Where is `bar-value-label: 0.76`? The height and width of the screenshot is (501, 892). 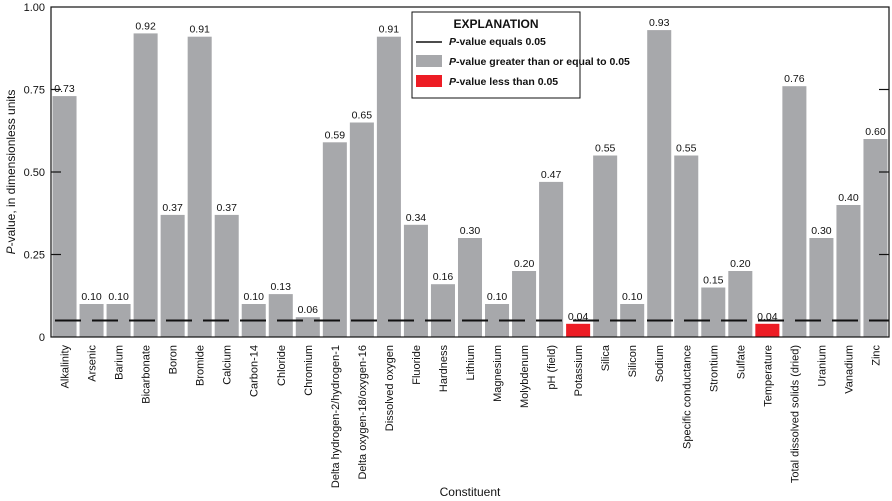 bar-value-label: 0.76 is located at coordinates (794, 79).